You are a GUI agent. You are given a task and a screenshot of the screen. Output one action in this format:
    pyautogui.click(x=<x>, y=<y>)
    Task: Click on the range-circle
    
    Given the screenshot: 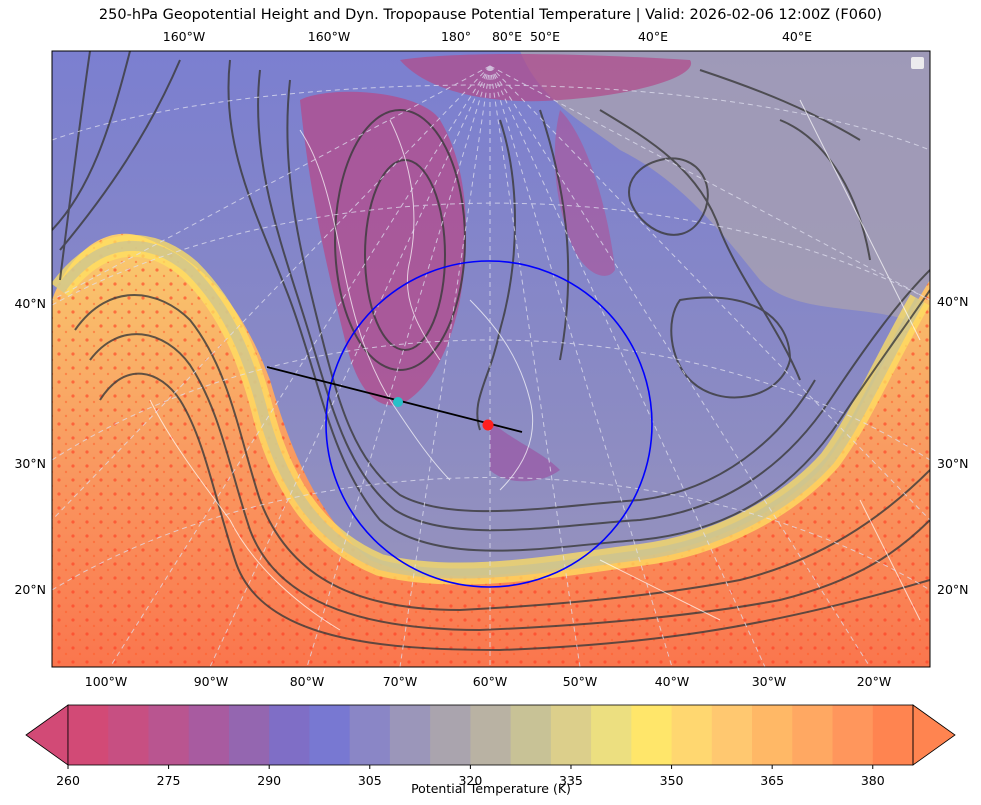 What is the action you would take?
    pyautogui.click(x=489, y=424)
    